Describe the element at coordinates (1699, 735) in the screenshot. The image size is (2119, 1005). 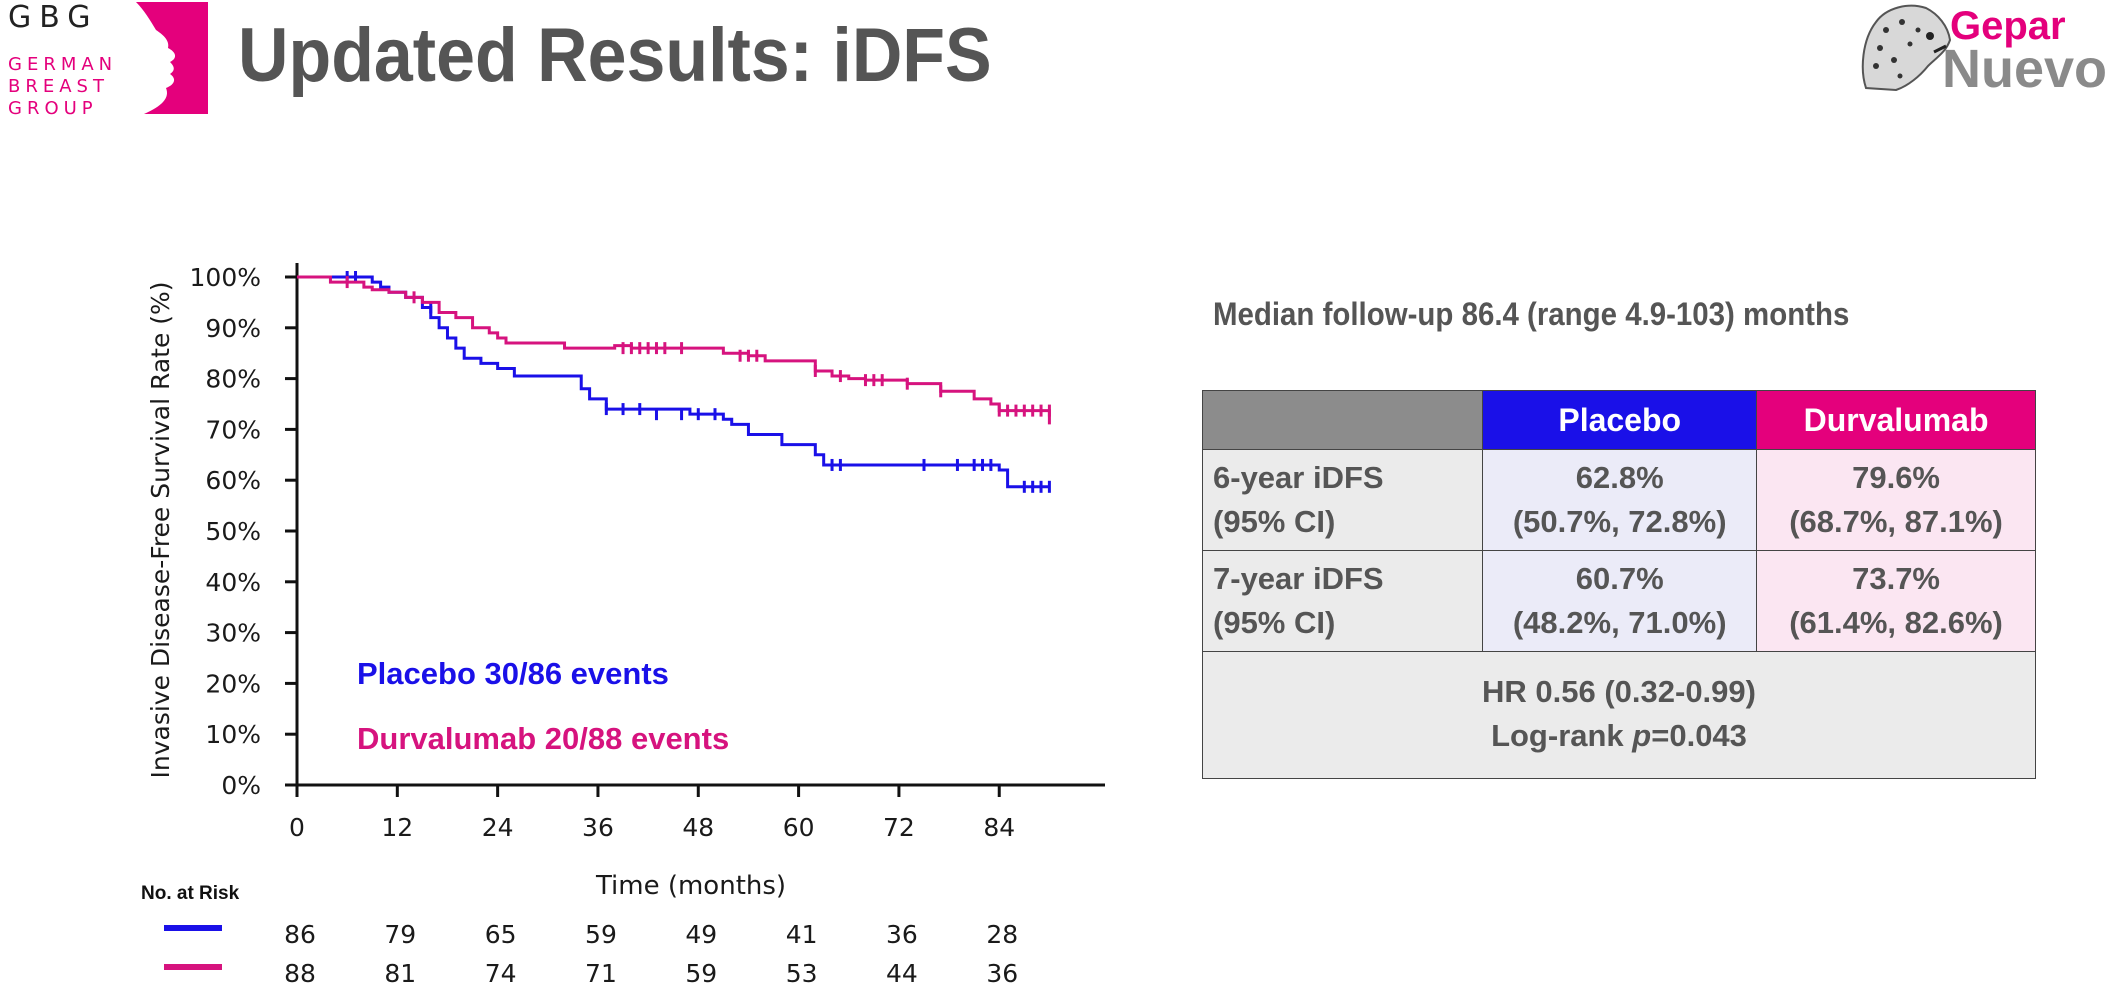
I see `logrank-value: =0.043` at that location.